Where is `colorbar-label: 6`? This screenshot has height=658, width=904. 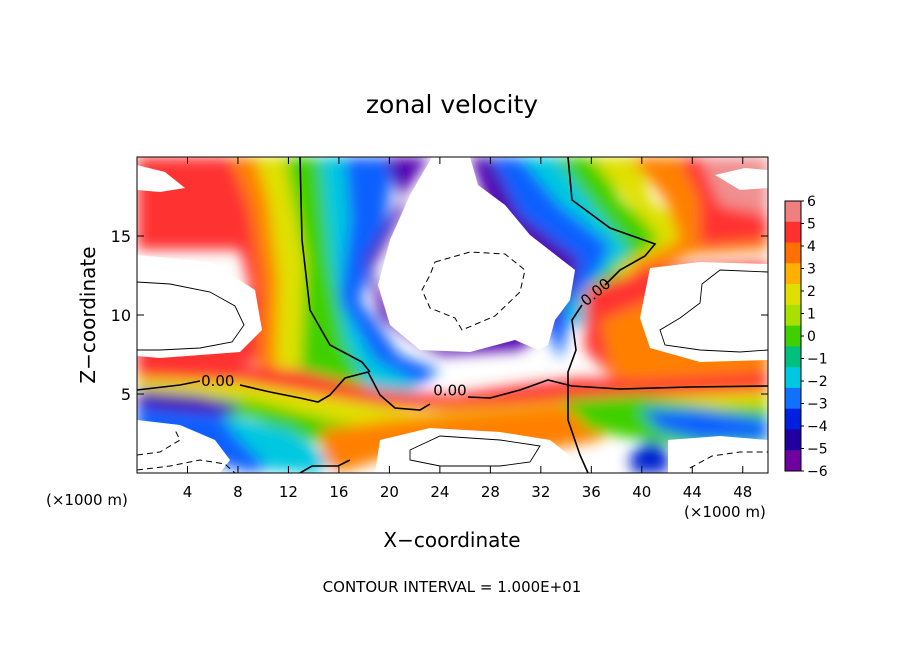 colorbar-label: 6 is located at coordinates (811, 202).